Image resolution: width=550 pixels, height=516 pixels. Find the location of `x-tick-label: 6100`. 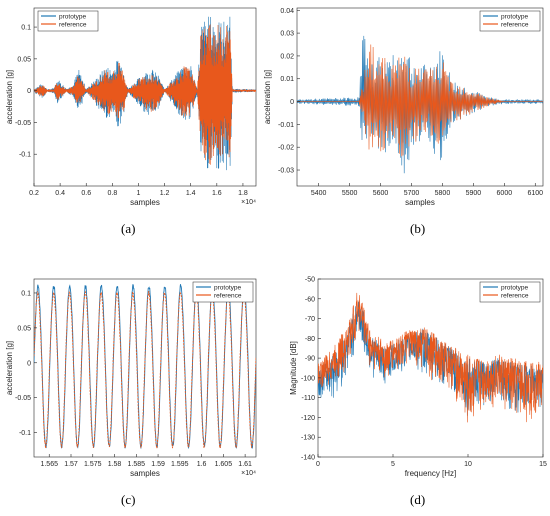

x-tick-label: 6100 is located at coordinates (535, 193).